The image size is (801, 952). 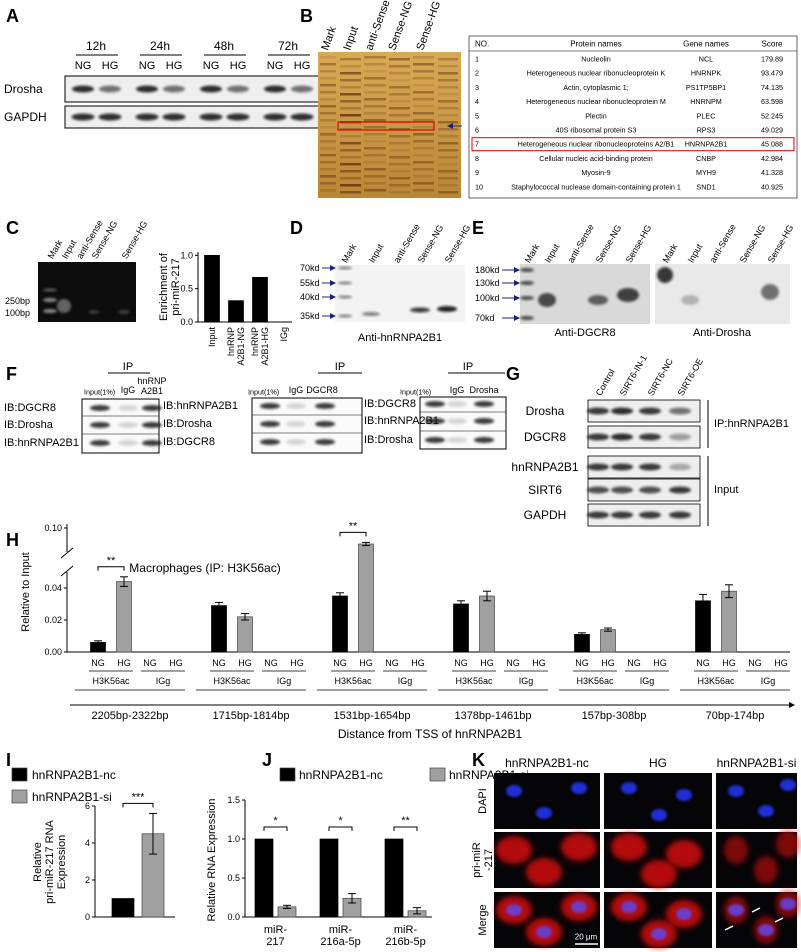 What do you see at coordinates (366, 598) in the screenshot?
I see `bar` at bounding box center [366, 598].